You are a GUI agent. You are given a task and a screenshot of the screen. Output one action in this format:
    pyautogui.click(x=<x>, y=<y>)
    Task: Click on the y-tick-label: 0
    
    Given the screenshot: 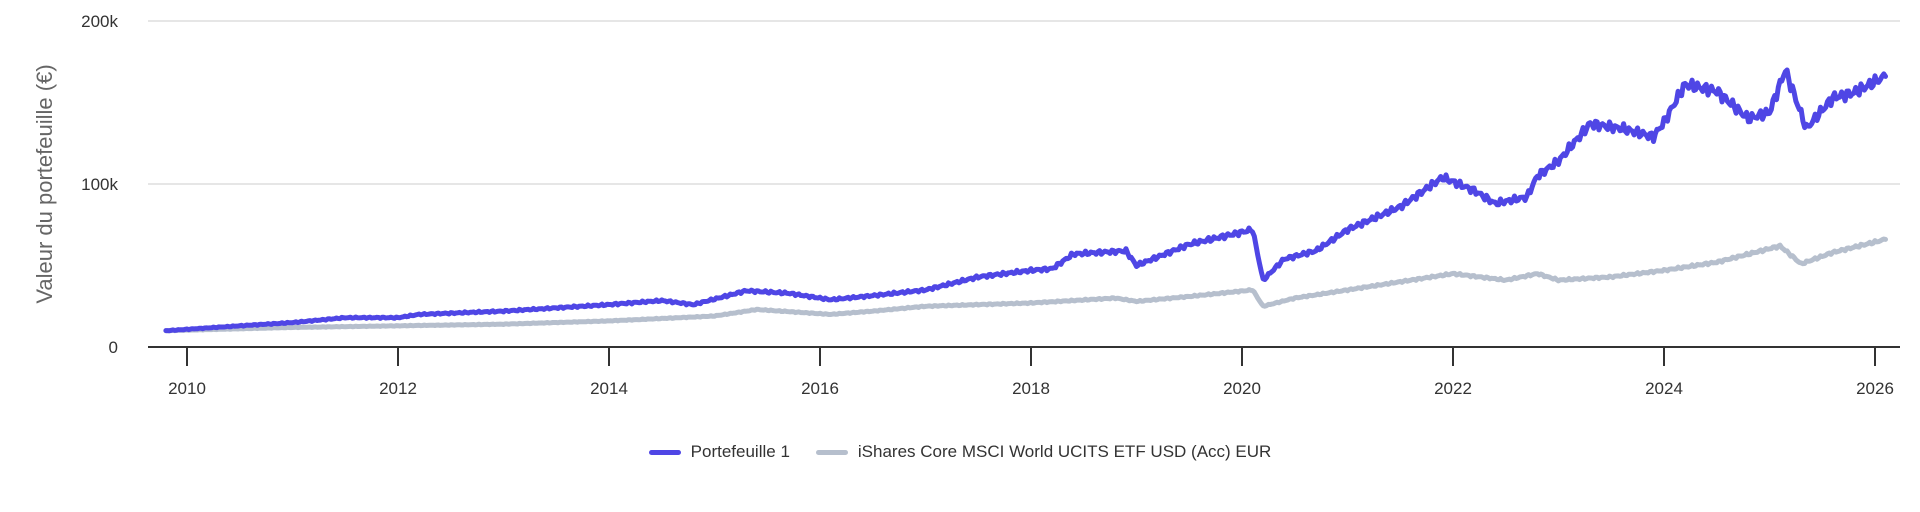 What is the action you would take?
    pyautogui.click(x=113, y=347)
    